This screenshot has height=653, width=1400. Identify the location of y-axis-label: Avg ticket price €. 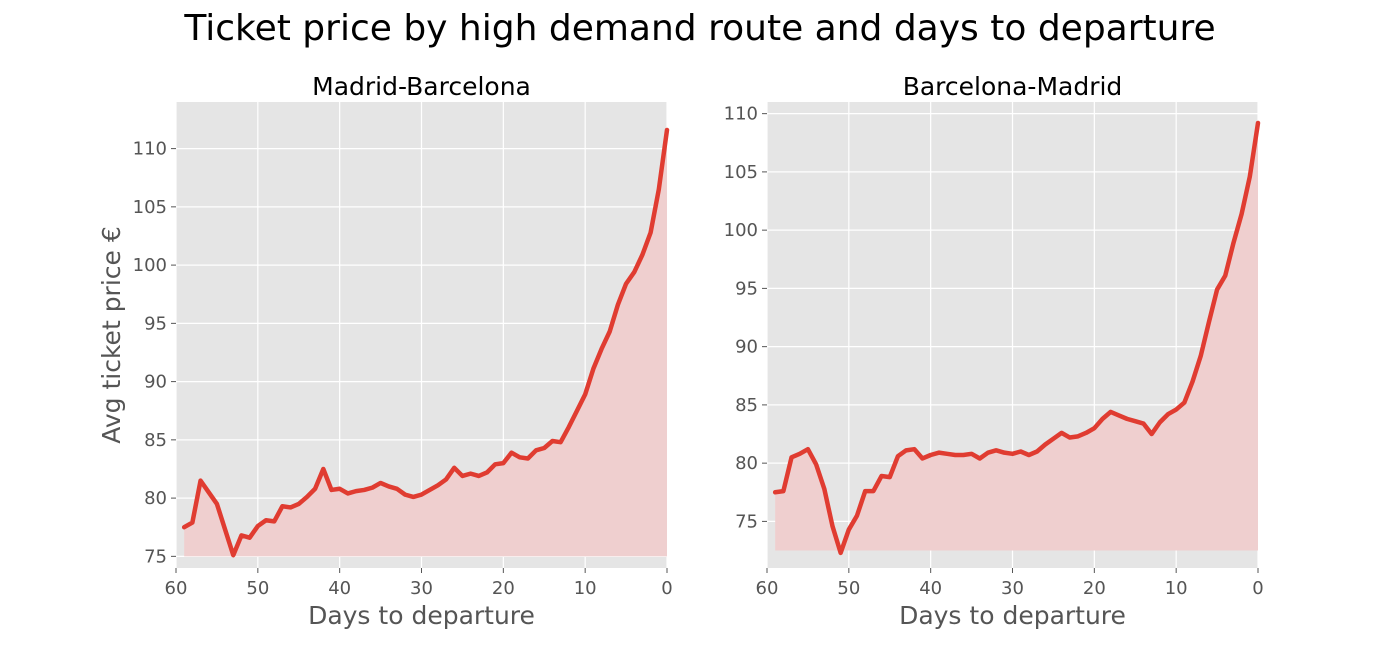
(111, 335).